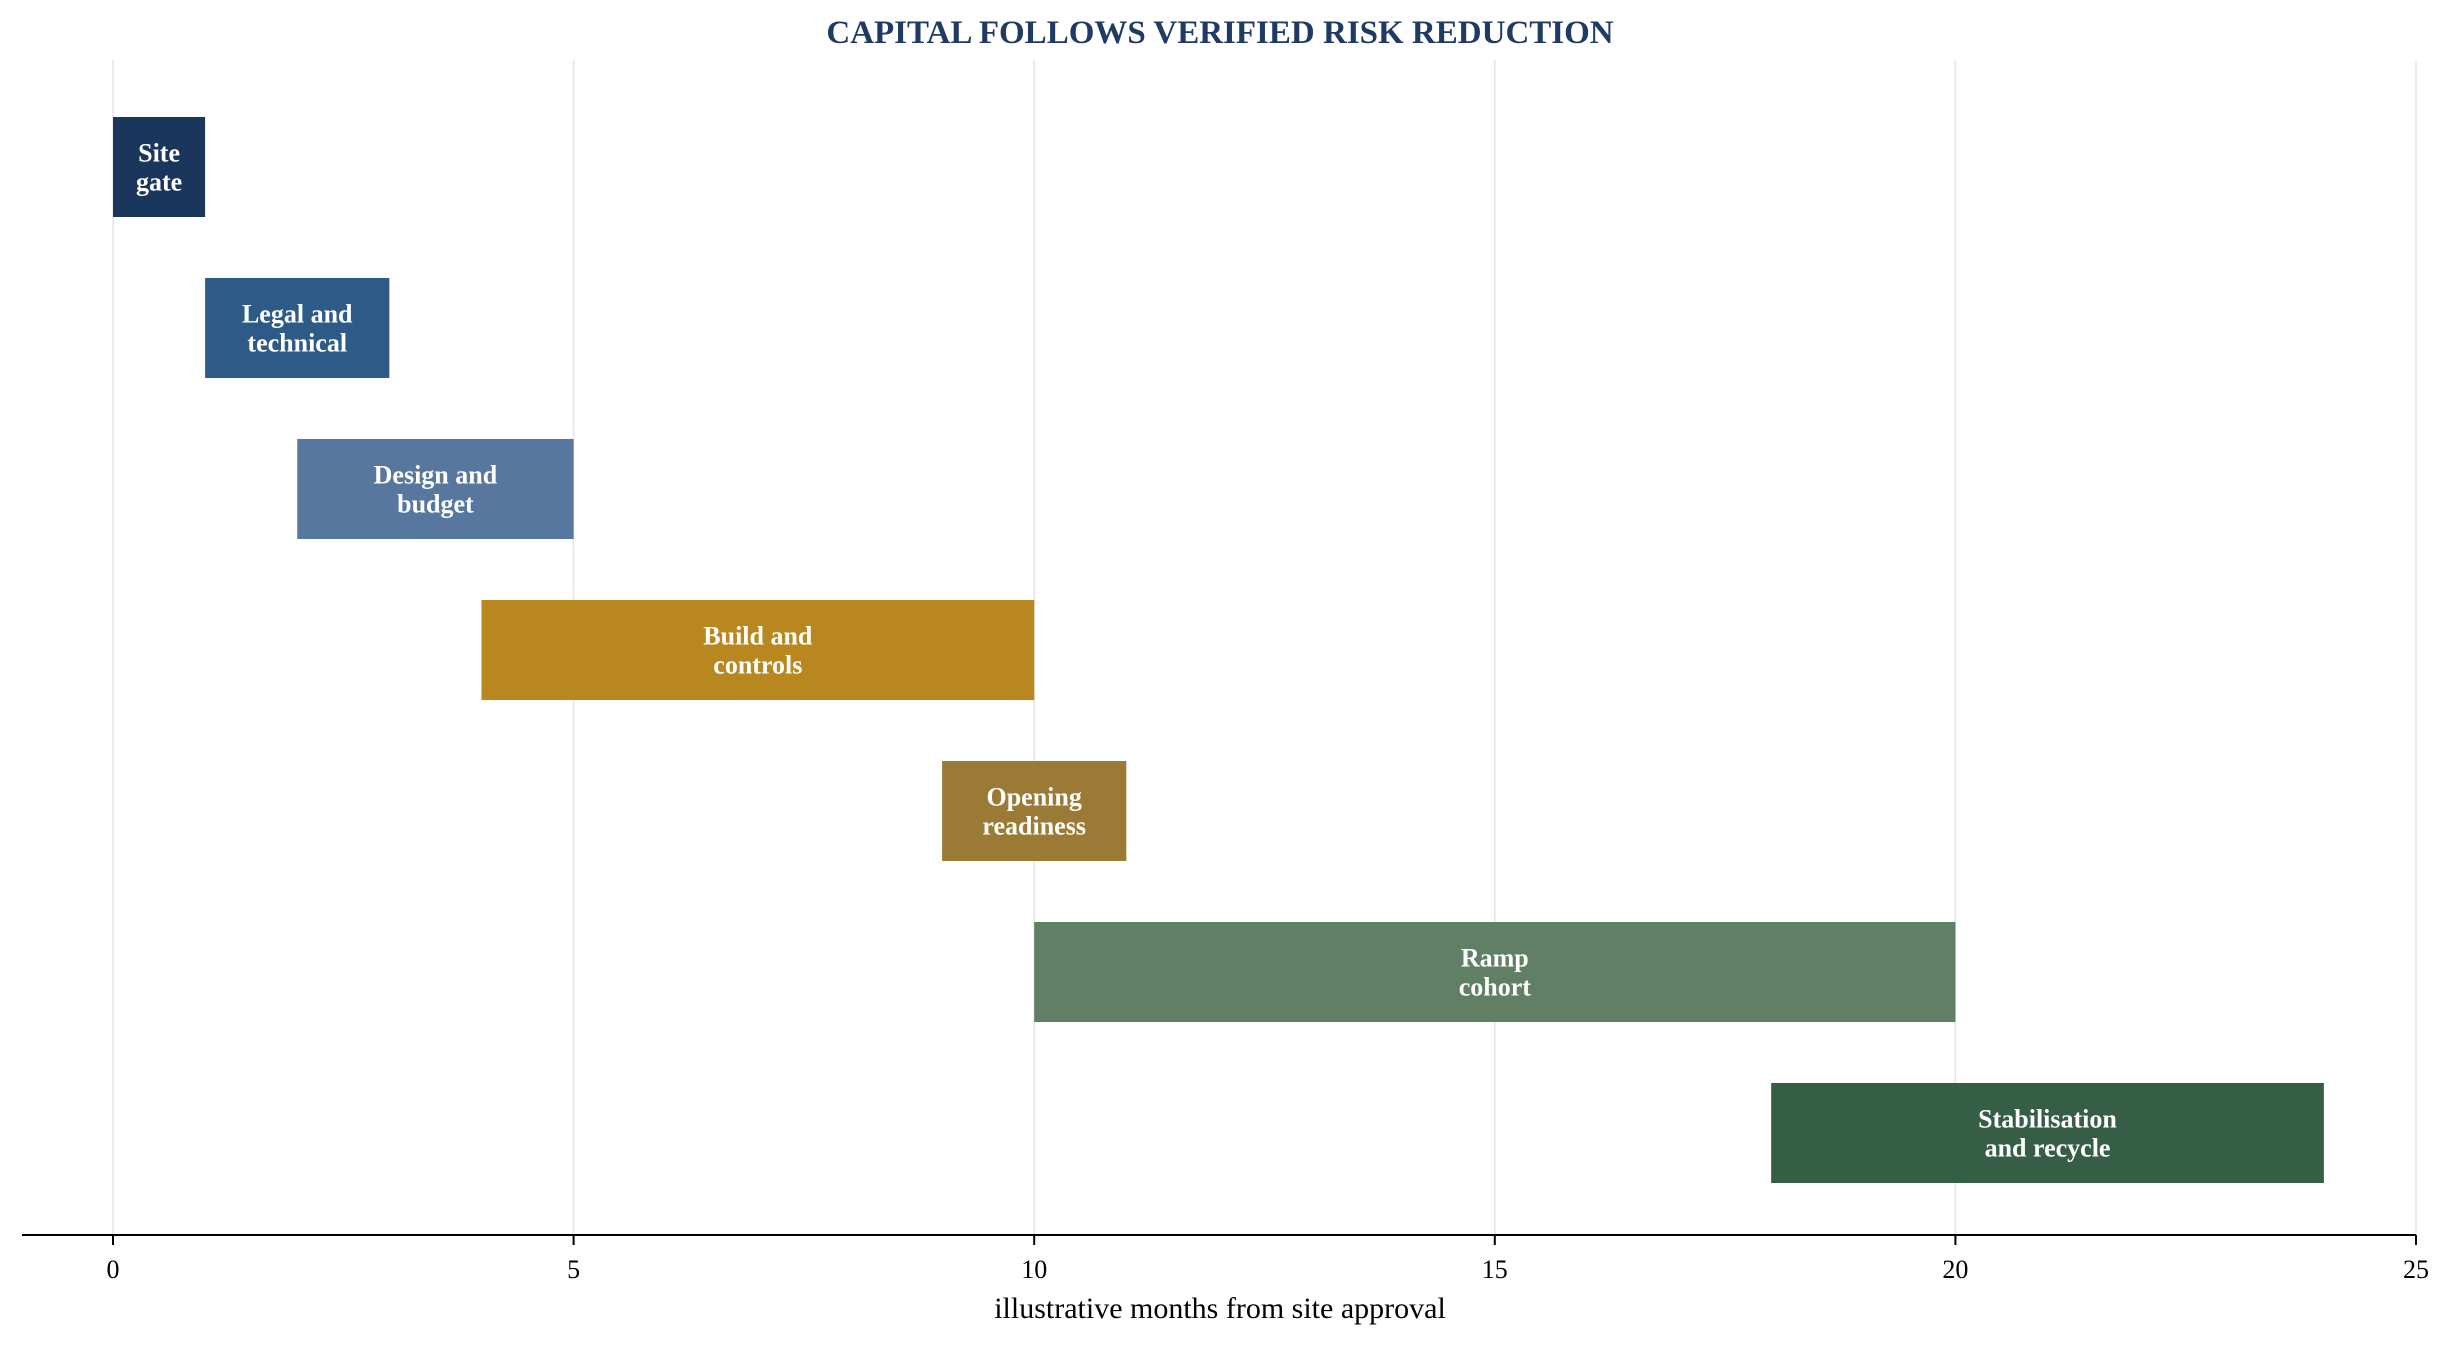 This screenshot has height=1347, width=2440. What do you see at coordinates (757, 665) in the screenshot?
I see `task-bar-label: controls` at bounding box center [757, 665].